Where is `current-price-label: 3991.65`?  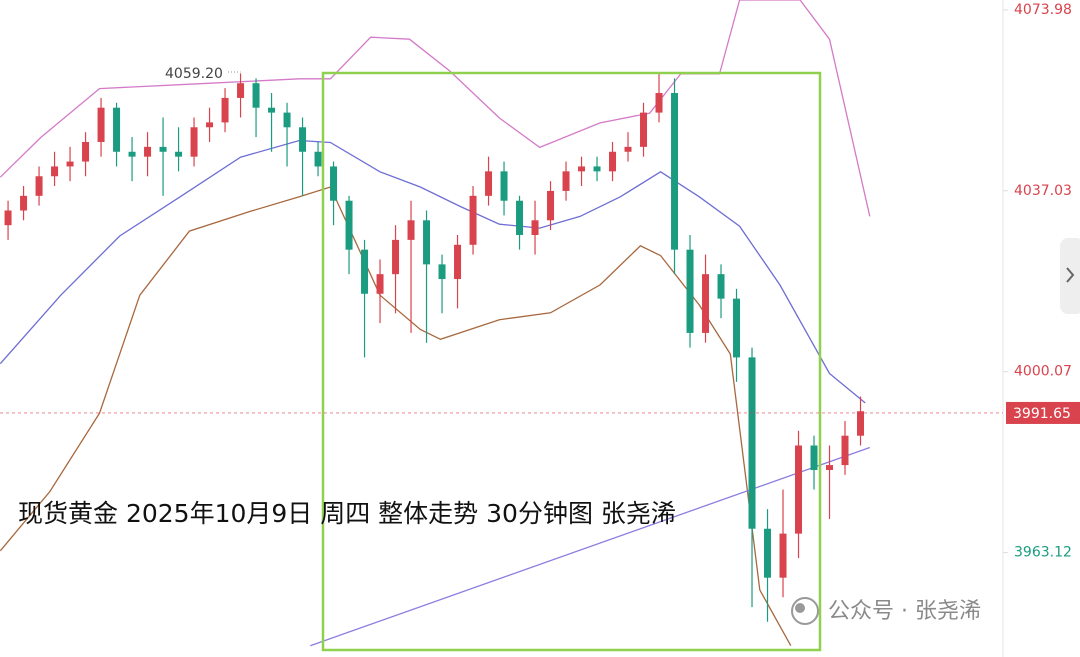
current-price-label: 3991.65 is located at coordinates (1042, 414).